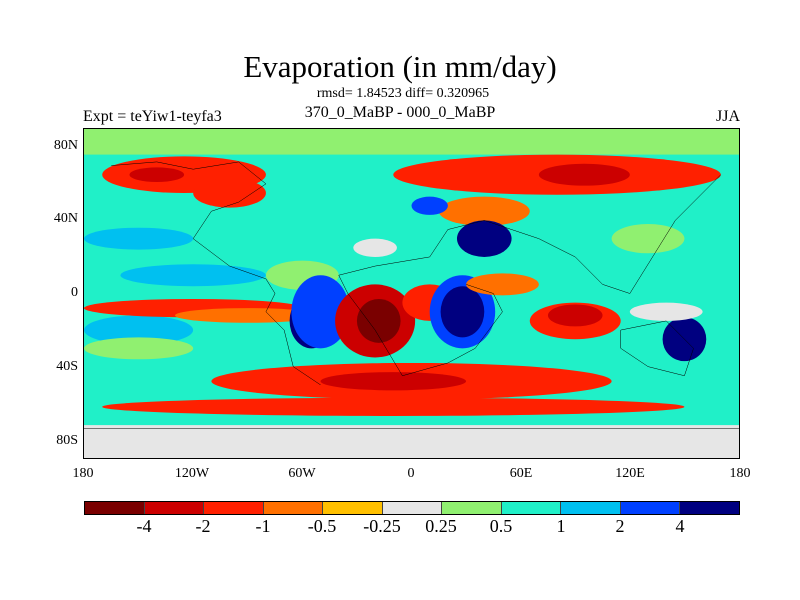 The image size is (800, 600). What do you see at coordinates (263, 526) in the screenshot?
I see `colorbar-label: -1` at bounding box center [263, 526].